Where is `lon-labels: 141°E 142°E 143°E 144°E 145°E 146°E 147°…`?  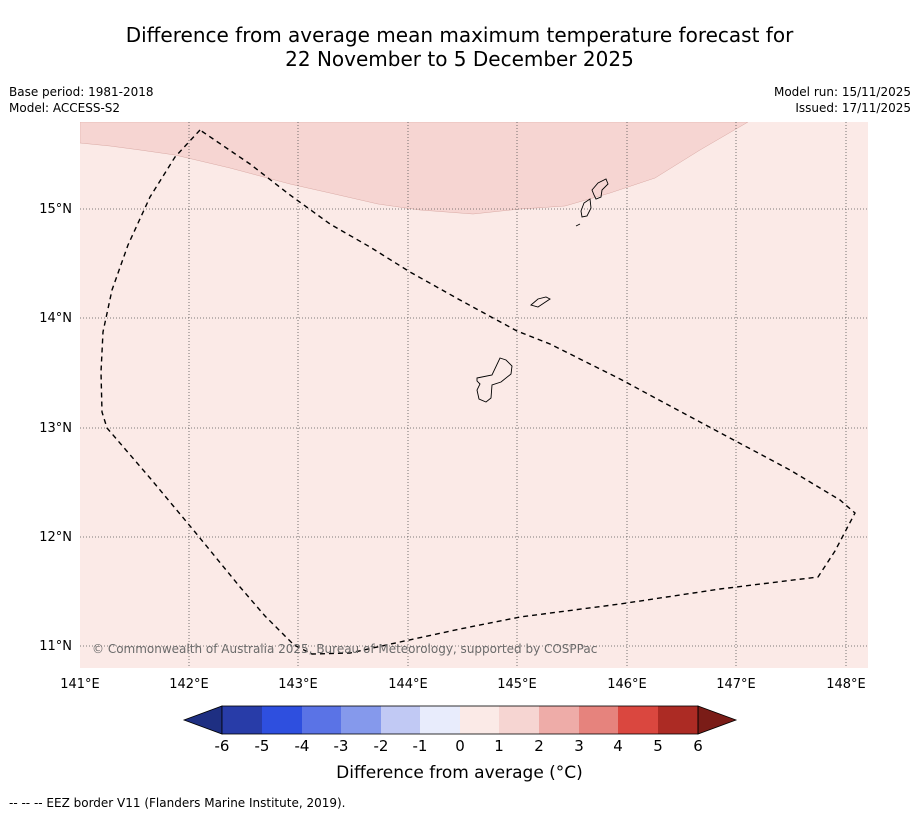
lon-labels: 141°E 142°E 143°E 144°E 145°E 146°E 147°… is located at coordinates (463, 684).